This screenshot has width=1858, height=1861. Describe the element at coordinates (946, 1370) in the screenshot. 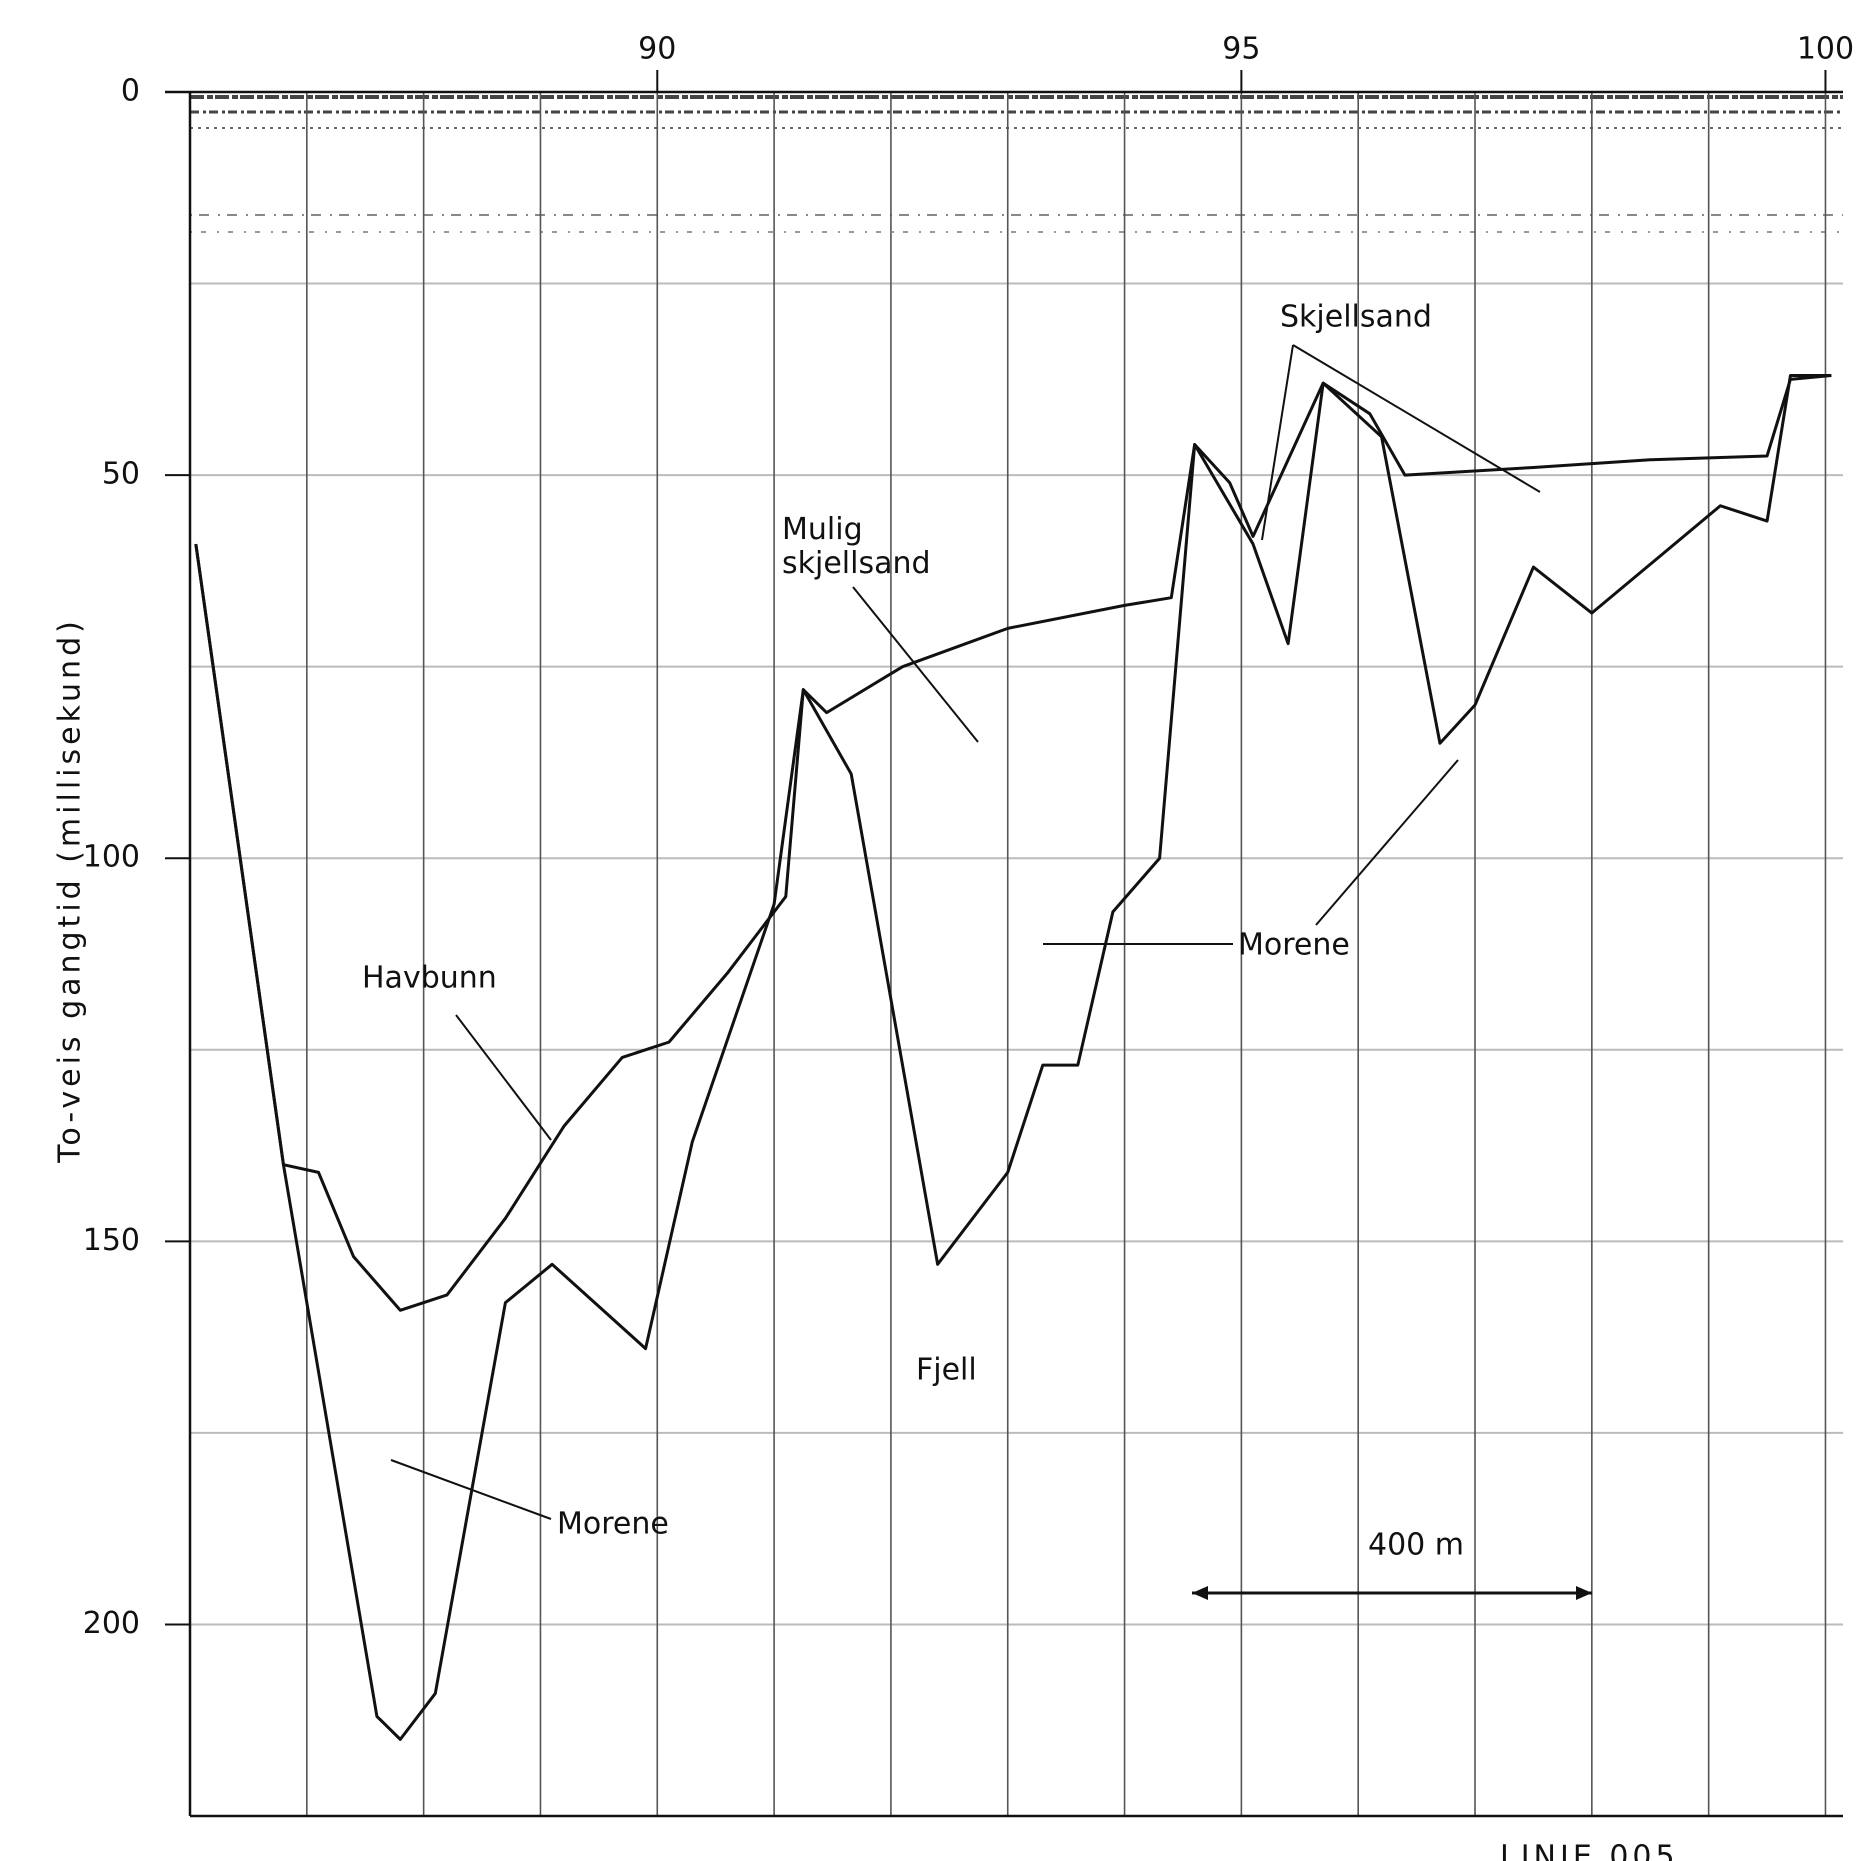

I see `annotation: Fjell` at that location.